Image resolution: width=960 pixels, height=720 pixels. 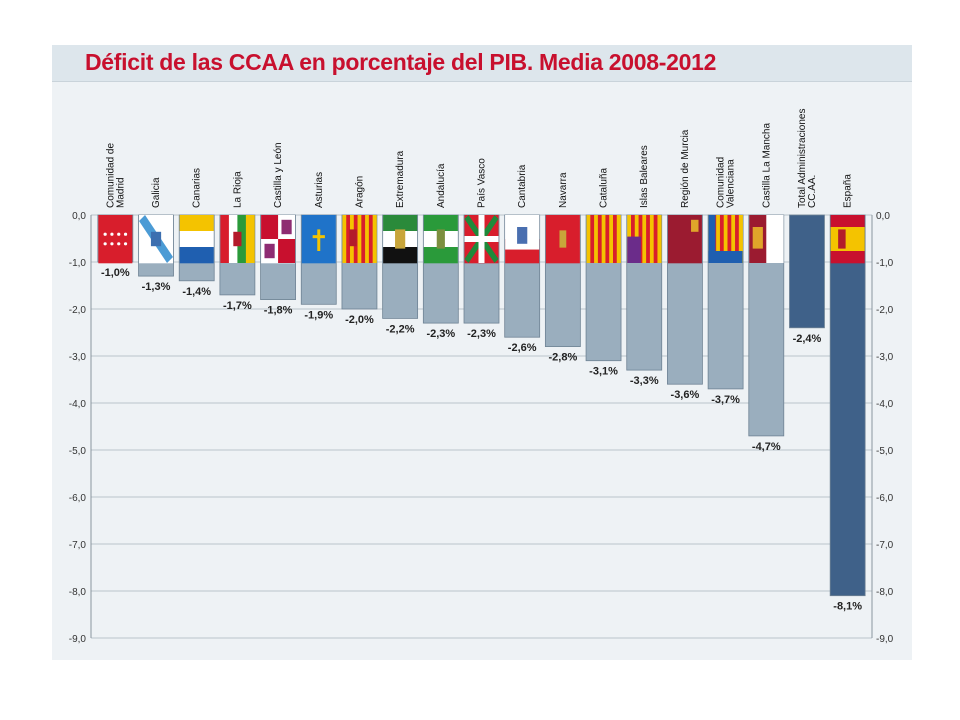 What do you see at coordinates (78, 639) in the screenshot?
I see `y-tick-label-left: -9,0` at bounding box center [78, 639].